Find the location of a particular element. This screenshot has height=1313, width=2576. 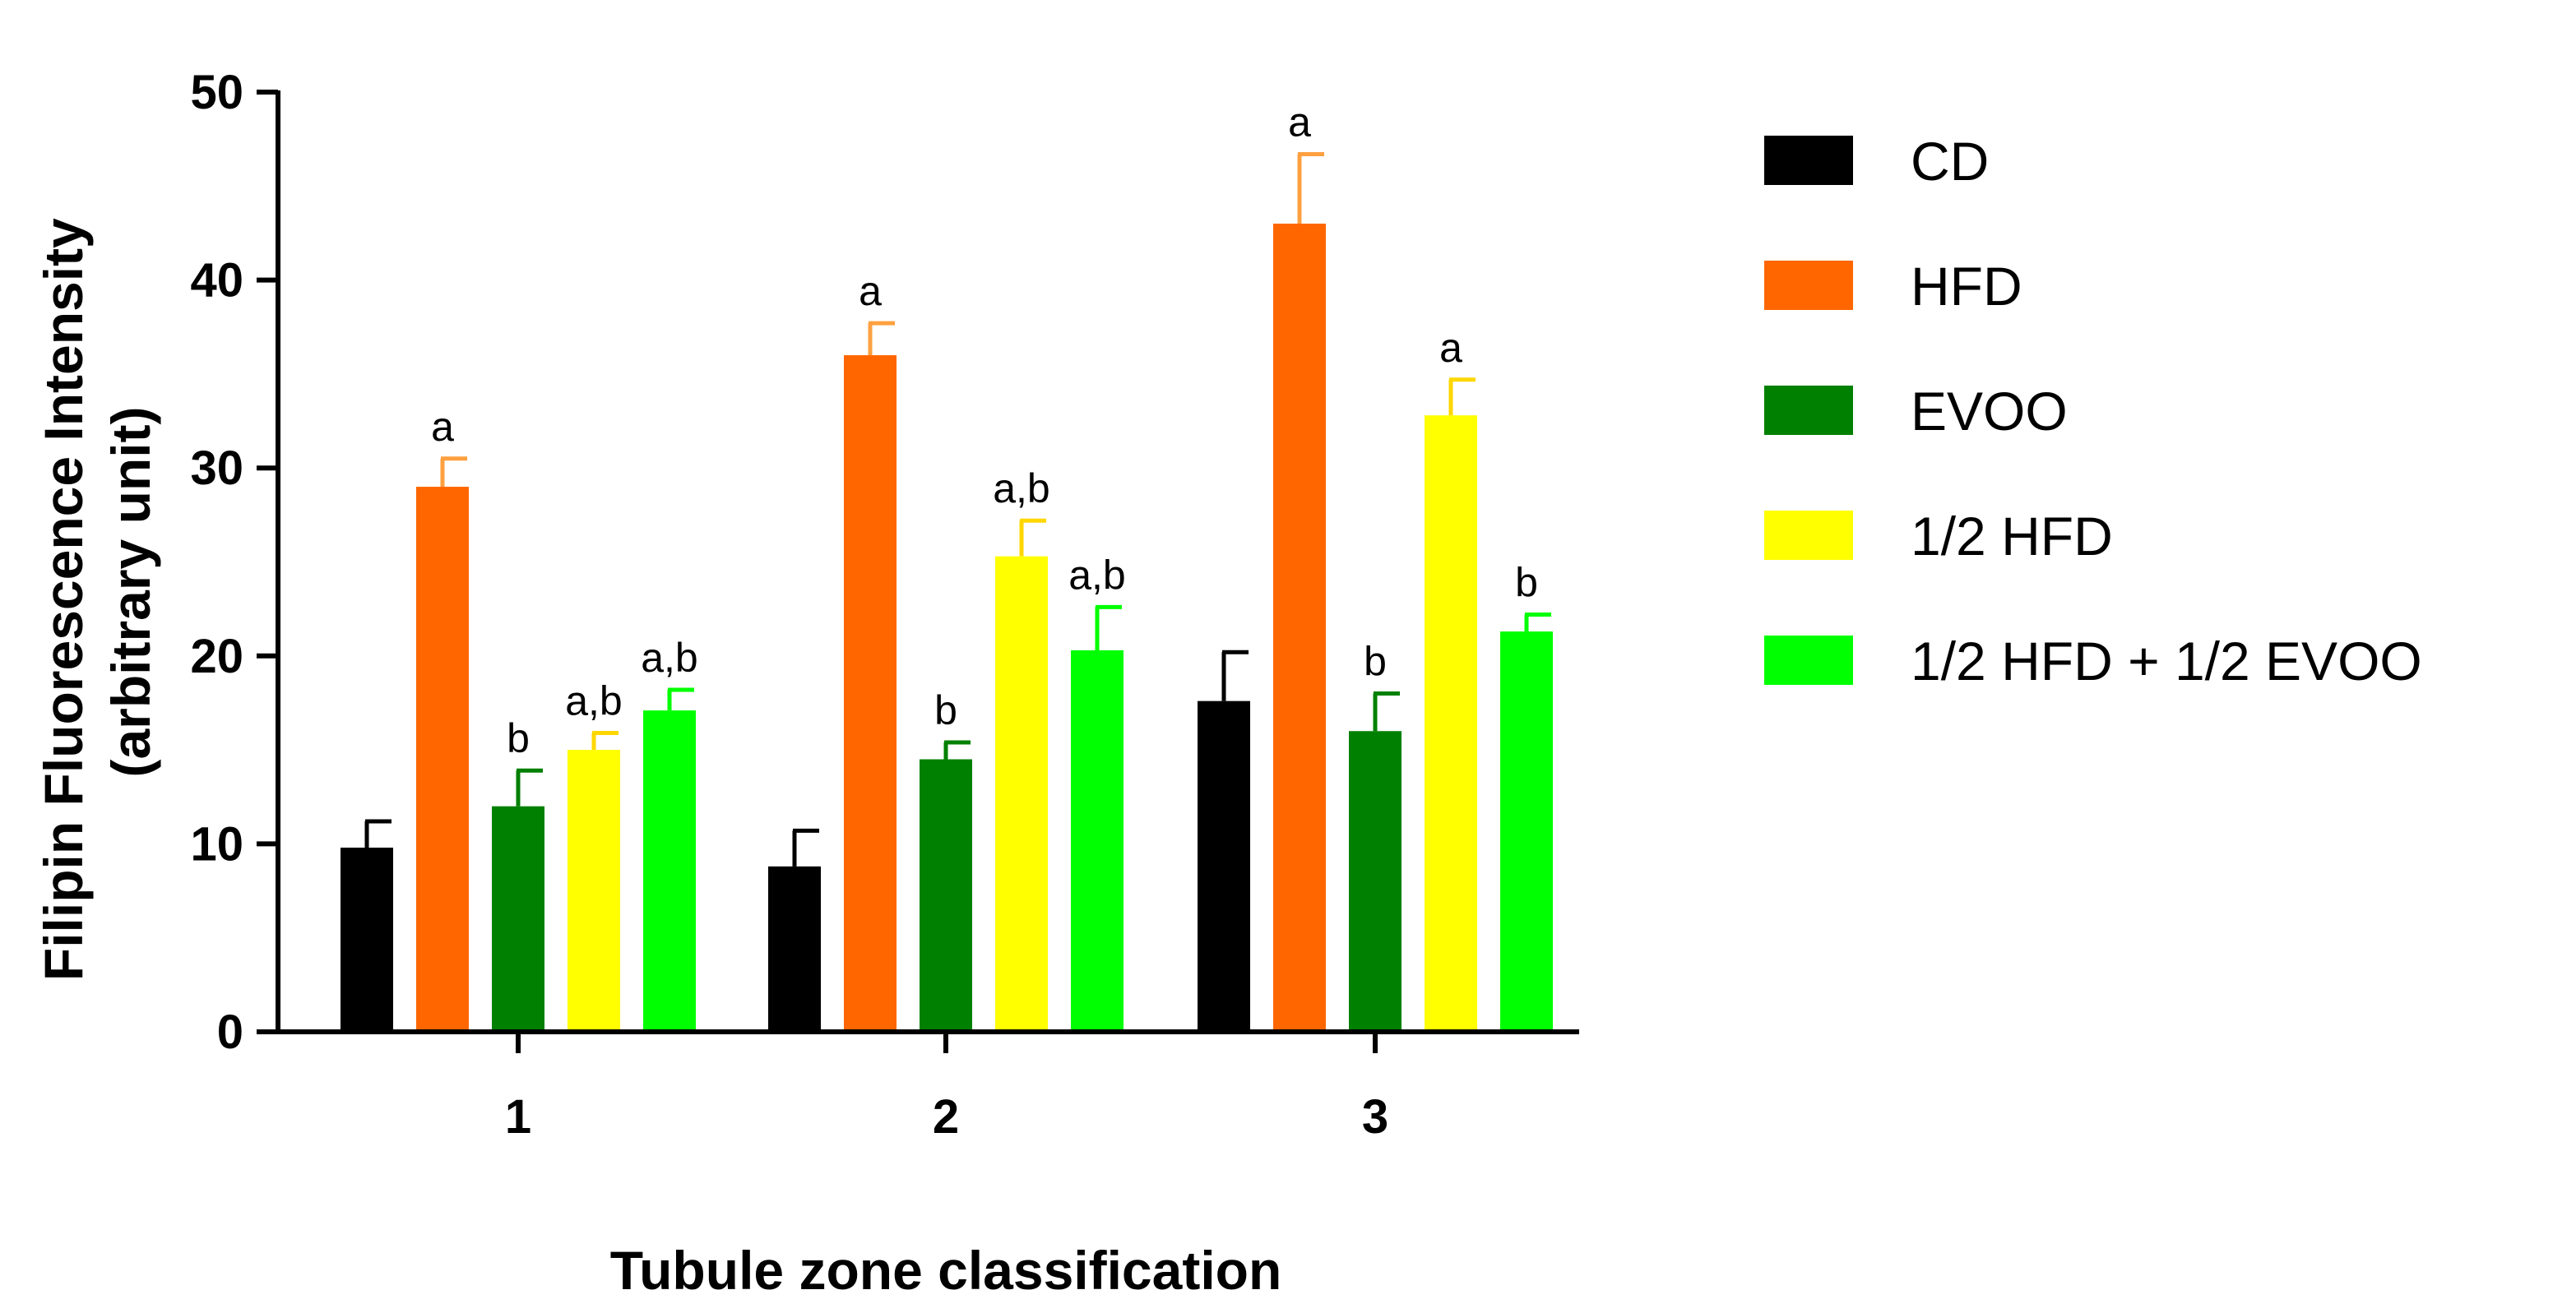

legend: CD HFD EVOO 1/2 HFD 1/2 HFD + 1/2 EVOO is located at coordinates (2093, 411).